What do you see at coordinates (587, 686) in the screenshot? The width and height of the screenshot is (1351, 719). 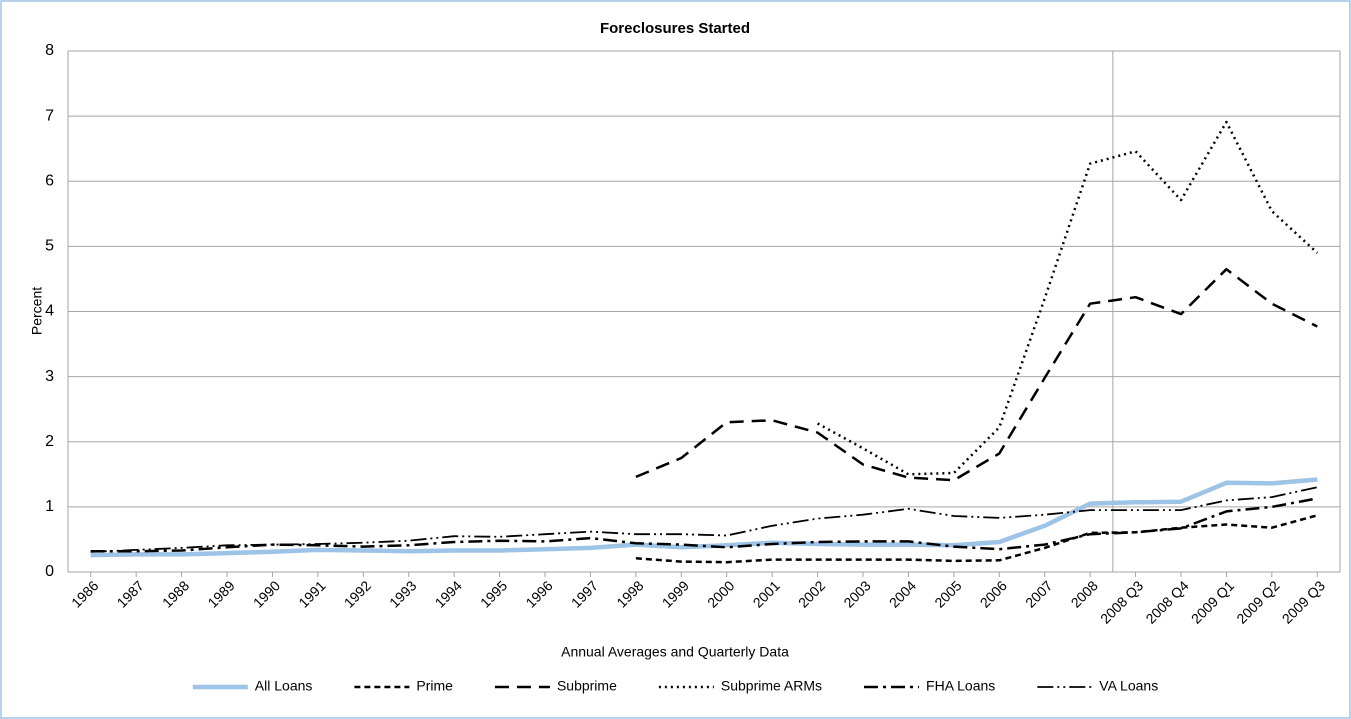 I see `legend-label: Subprime` at bounding box center [587, 686].